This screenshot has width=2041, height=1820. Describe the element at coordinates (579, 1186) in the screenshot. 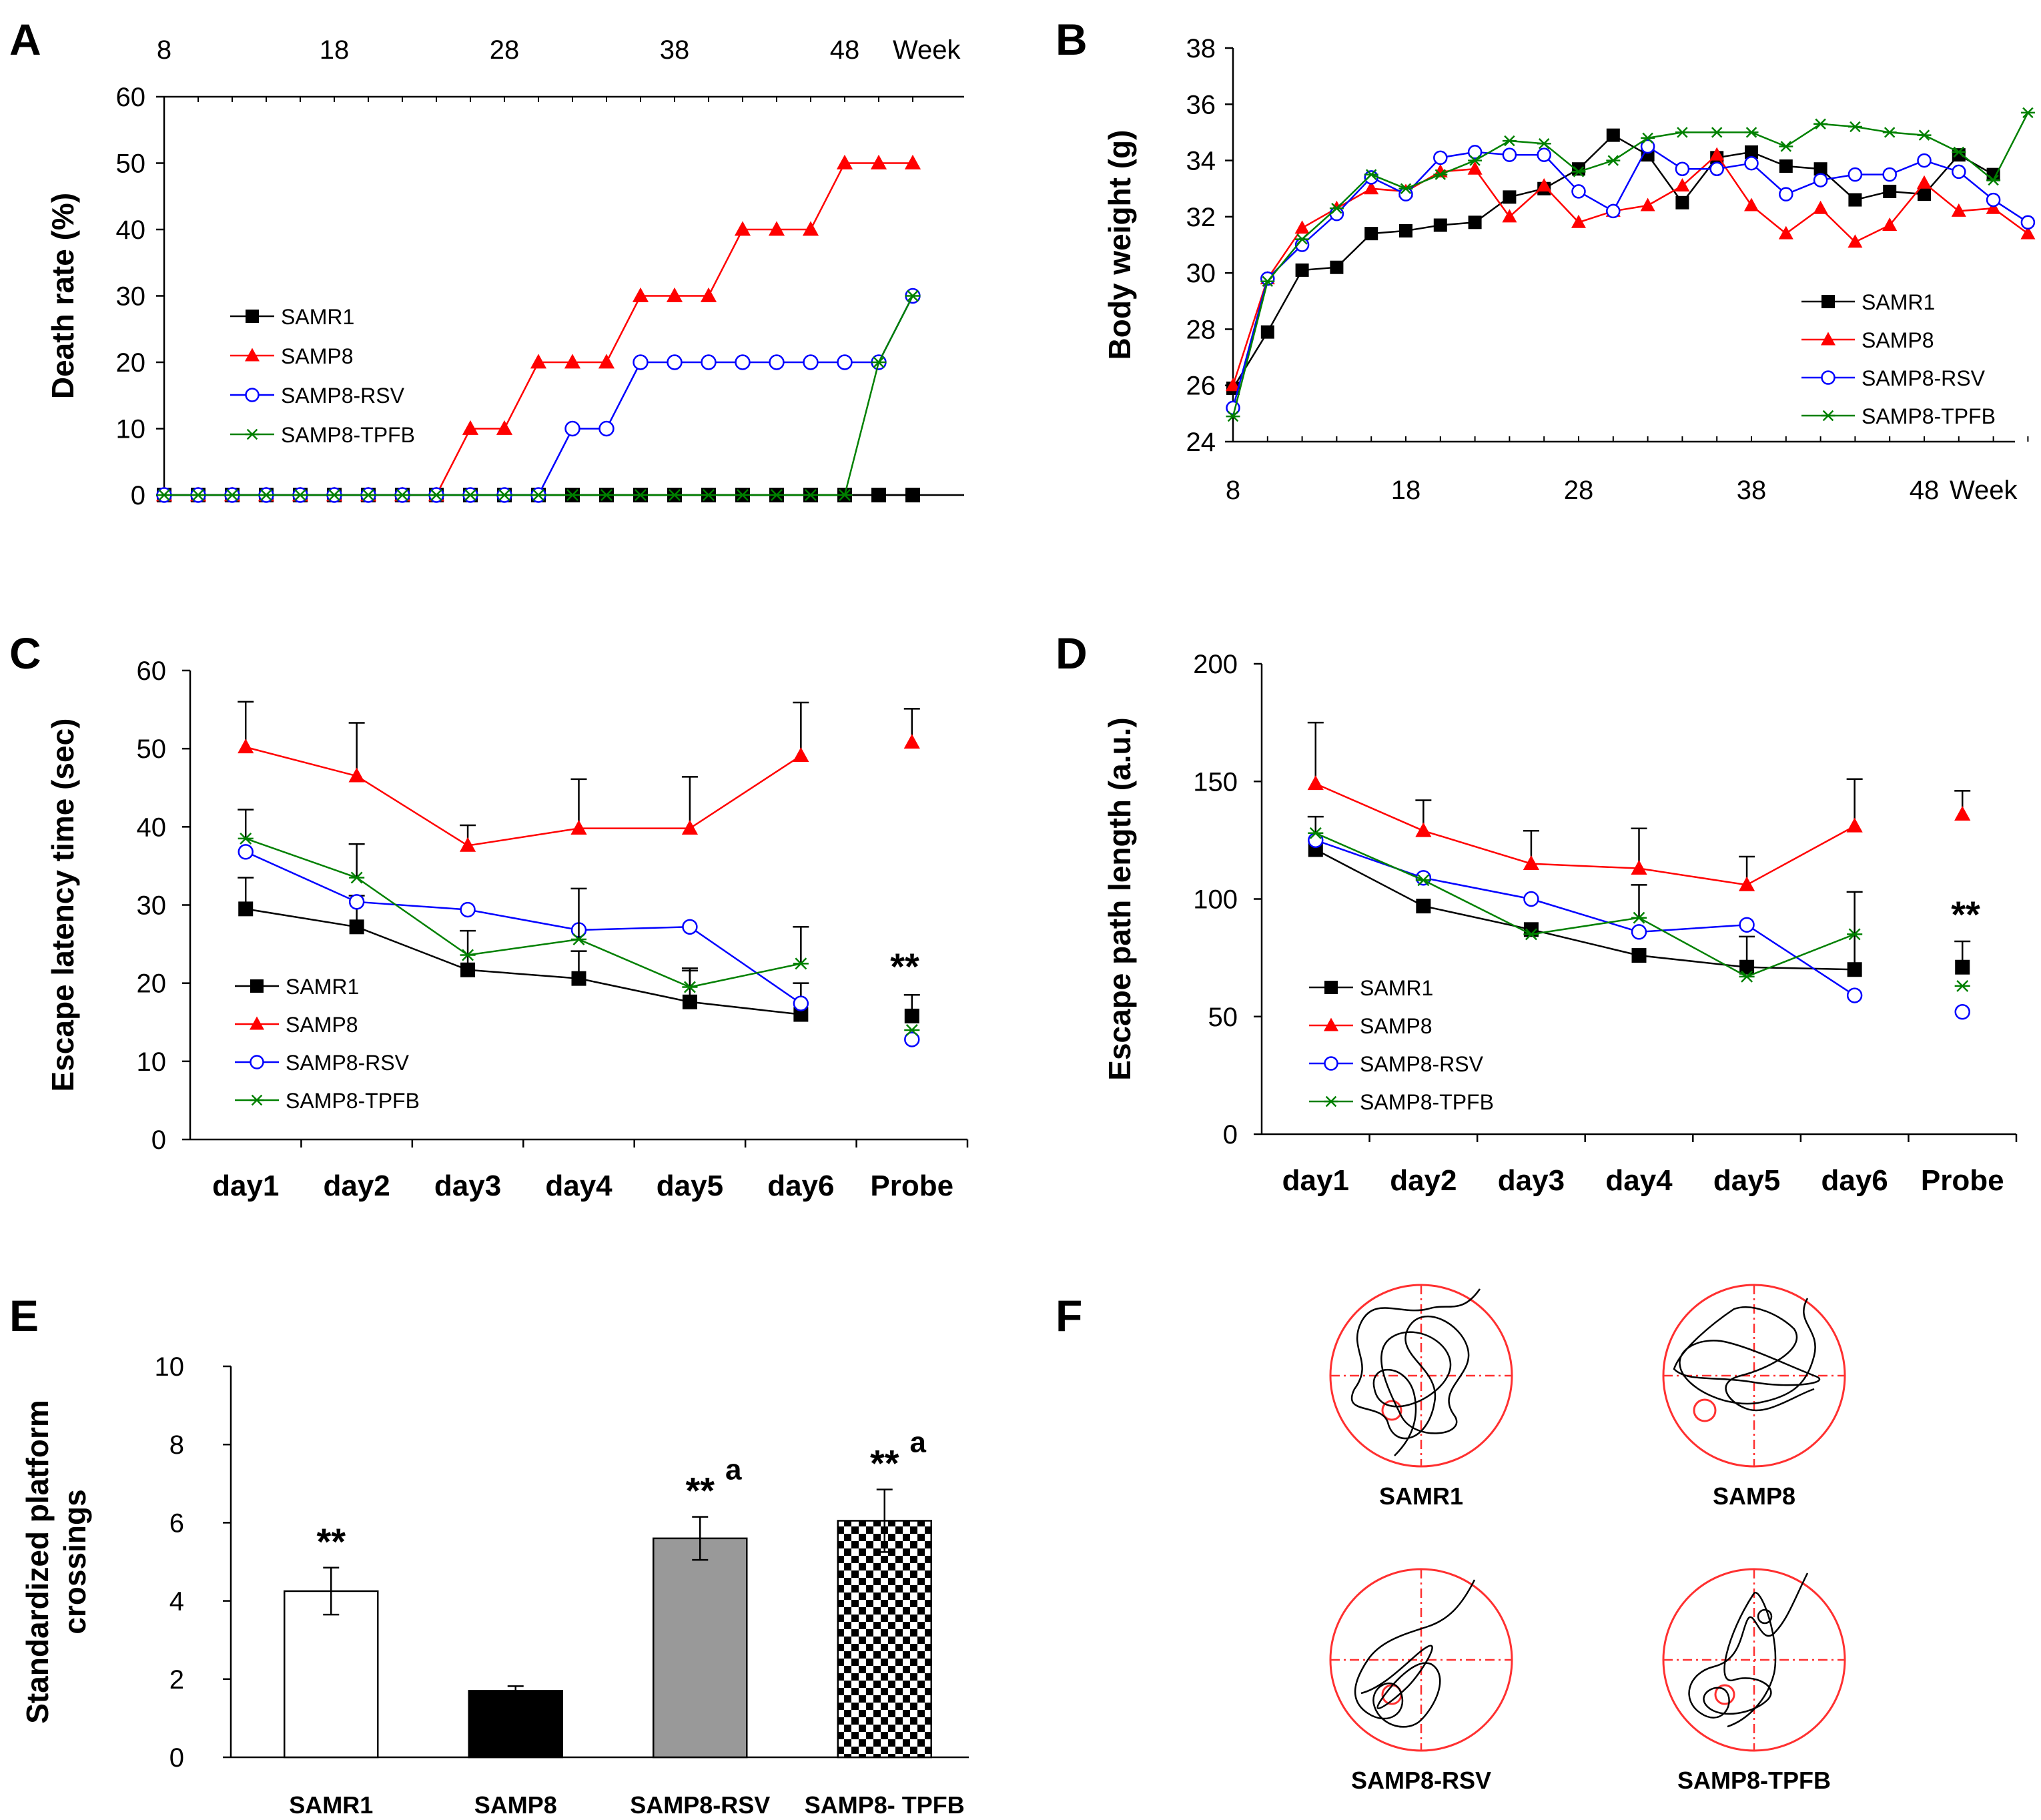

I see `x-tick-label: day4` at that location.